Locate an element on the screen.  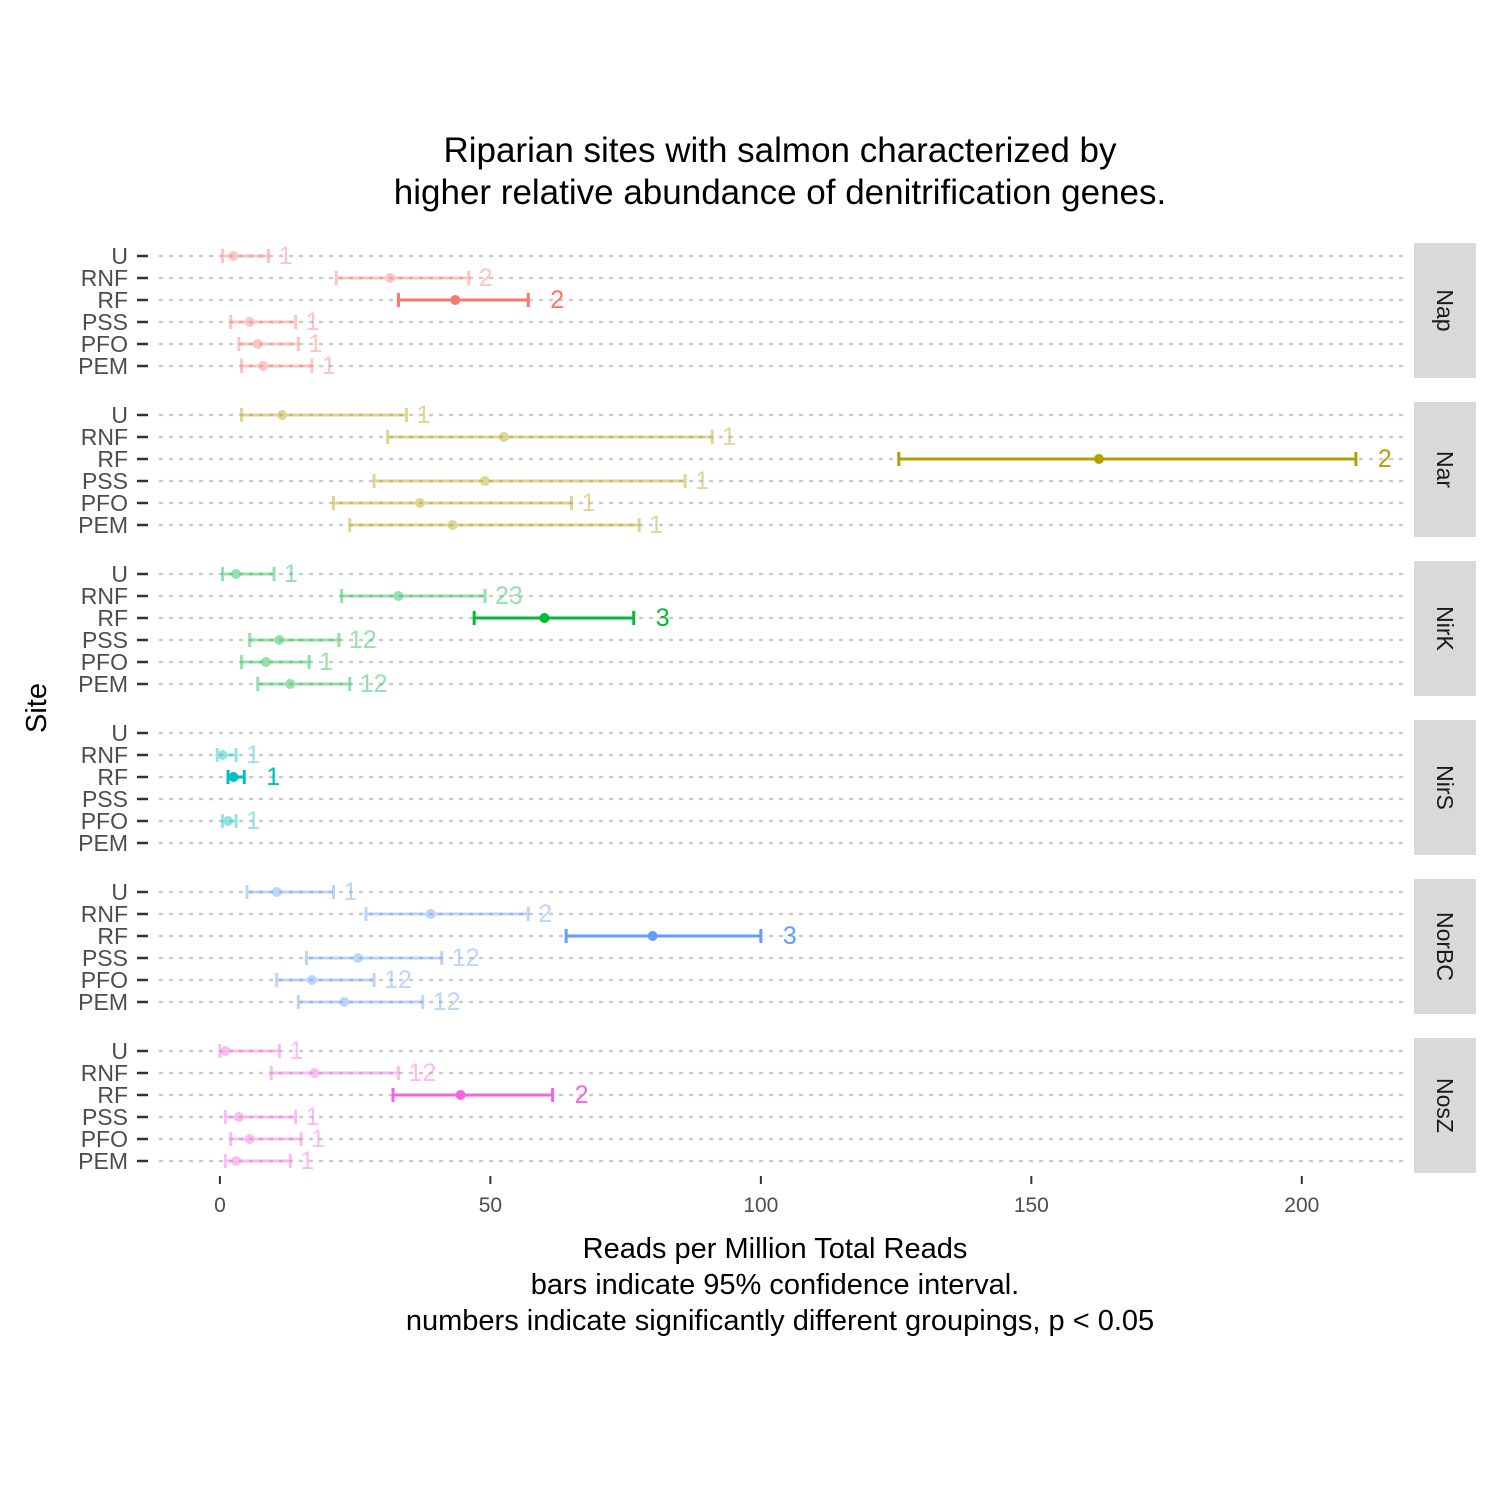
group-label: 12 is located at coordinates (447, 1002).